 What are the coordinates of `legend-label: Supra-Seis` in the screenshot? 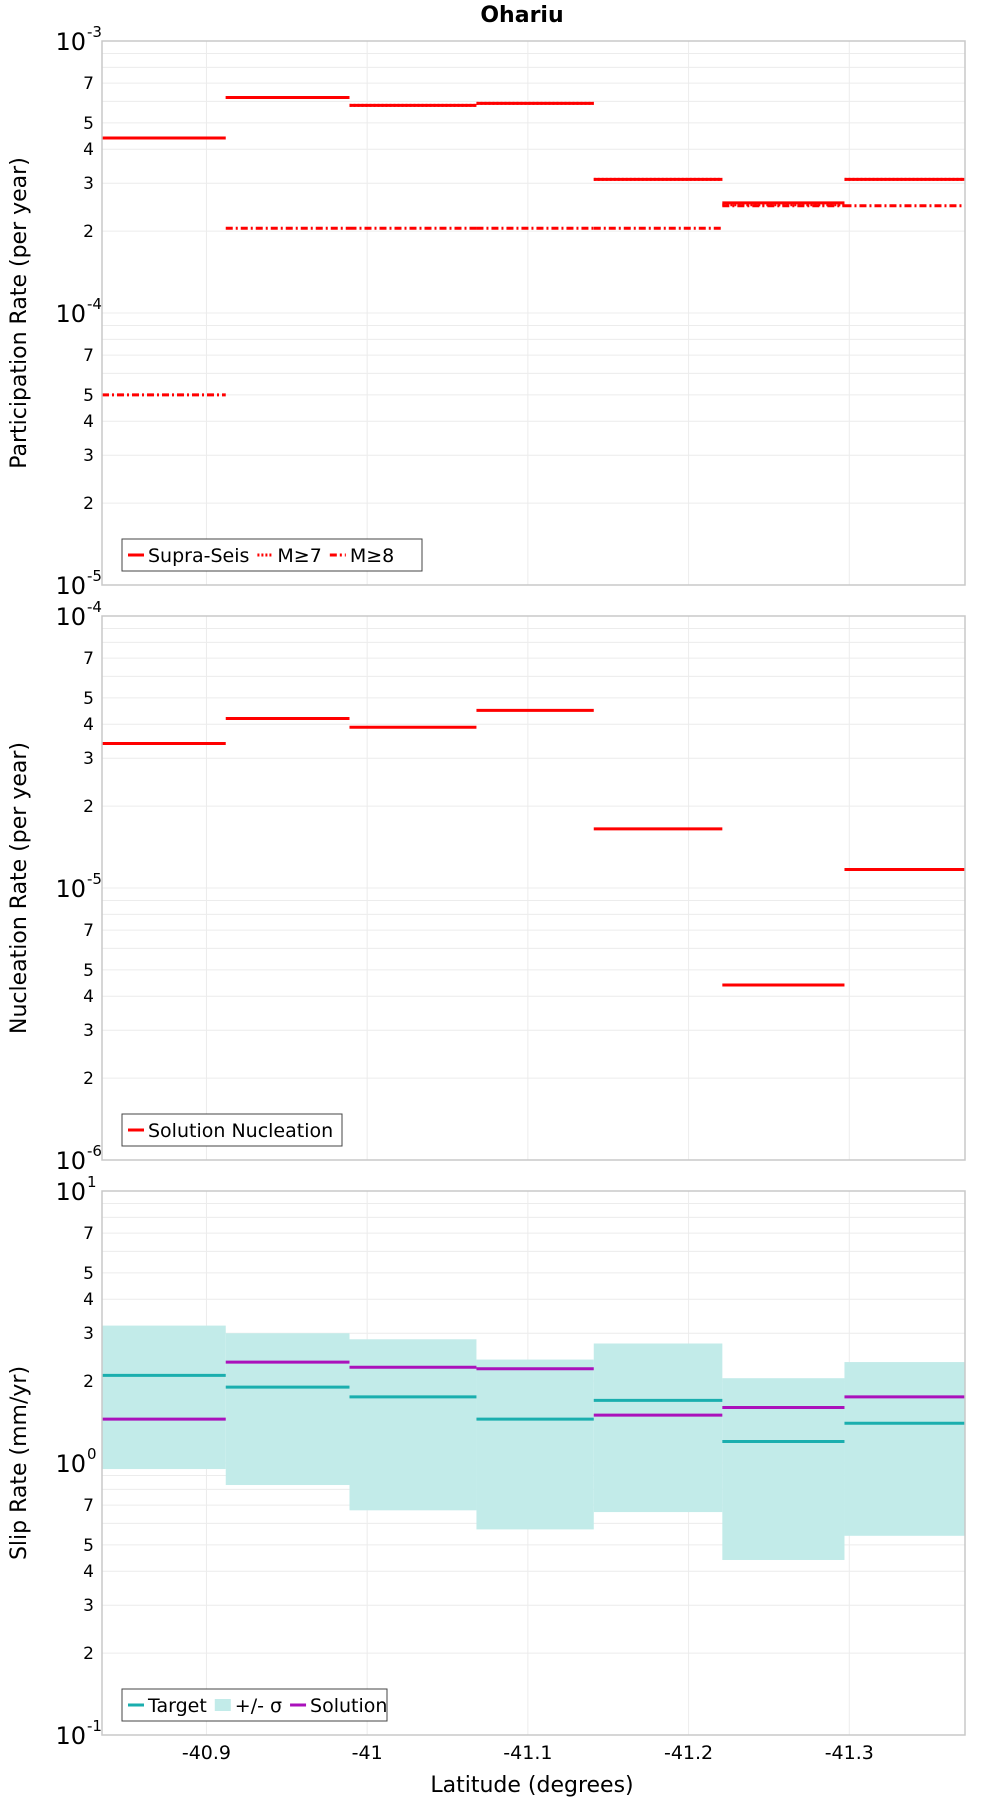 It's located at (198, 556).